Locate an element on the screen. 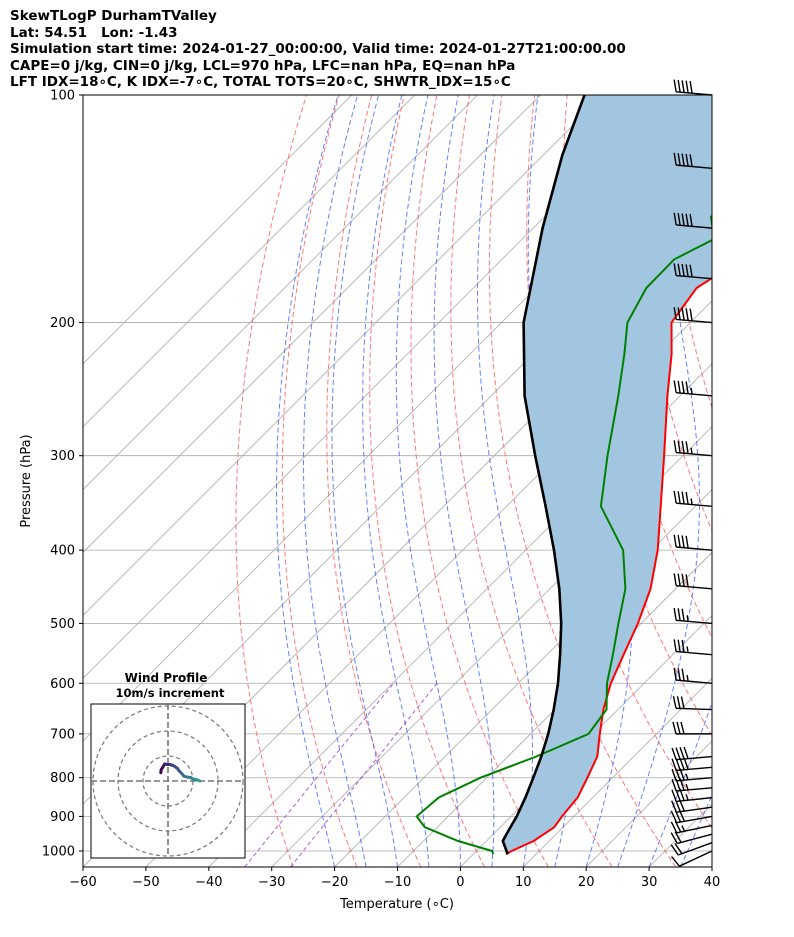  y-tick-label: 300 is located at coordinates (62, 456).